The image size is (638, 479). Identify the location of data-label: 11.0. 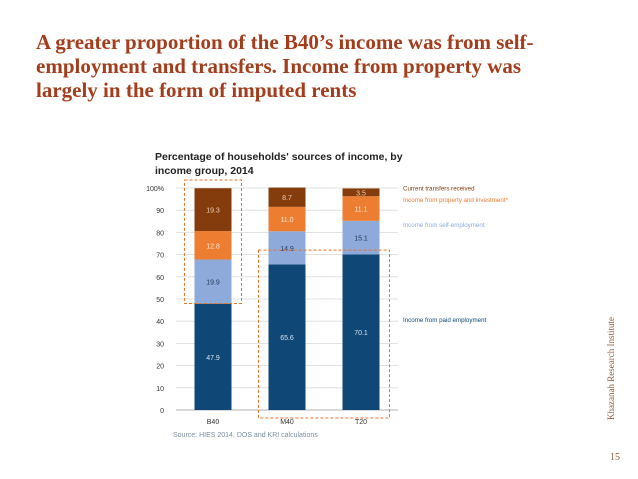
(286, 220).